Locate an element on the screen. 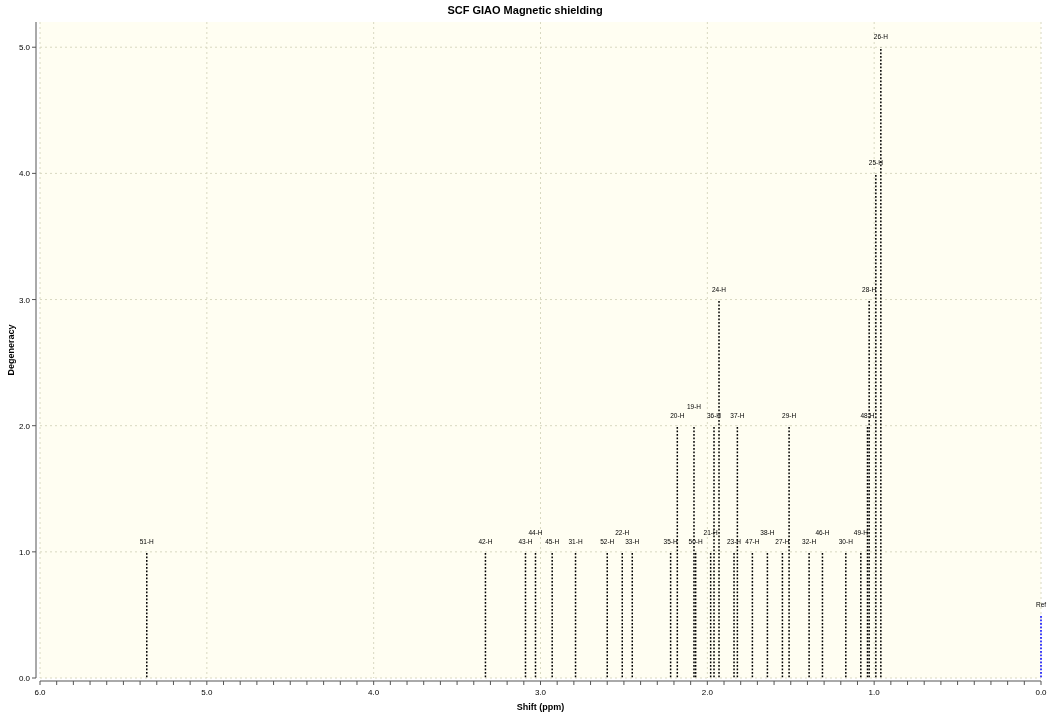 The width and height of the screenshot is (1050, 713). y-tick-label: 5.0 is located at coordinates (24, 48).